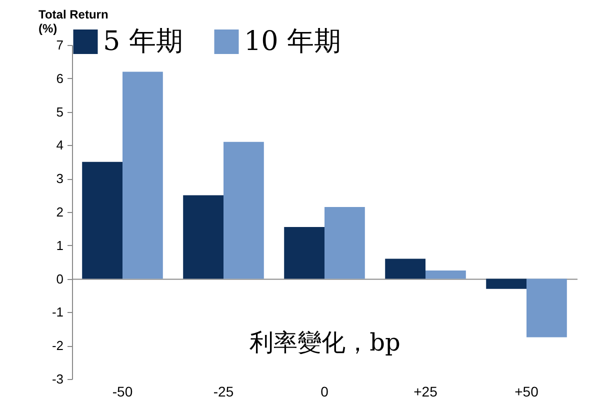 The height and width of the screenshot is (417, 598). What do you see at coordinates (526, 392) in the screenshot?
I see `x-tick-label: +50` at bounding box center [526, 392].